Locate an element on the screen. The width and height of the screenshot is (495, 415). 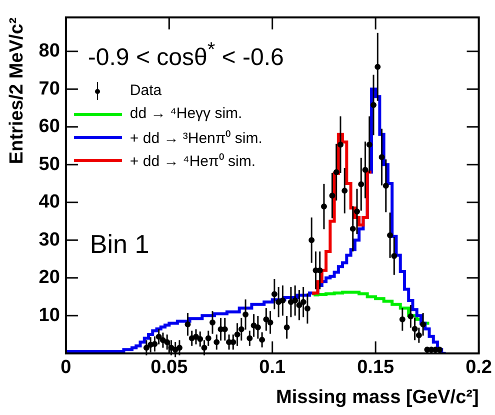
x-tick-label: 0.2 is located at coordinates (479, 367).